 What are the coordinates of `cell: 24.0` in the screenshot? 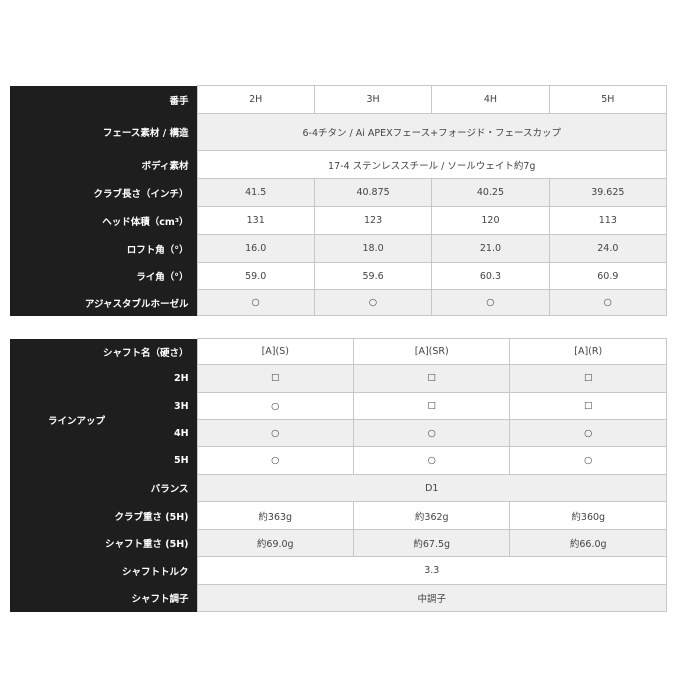 It's located at (608, 248).